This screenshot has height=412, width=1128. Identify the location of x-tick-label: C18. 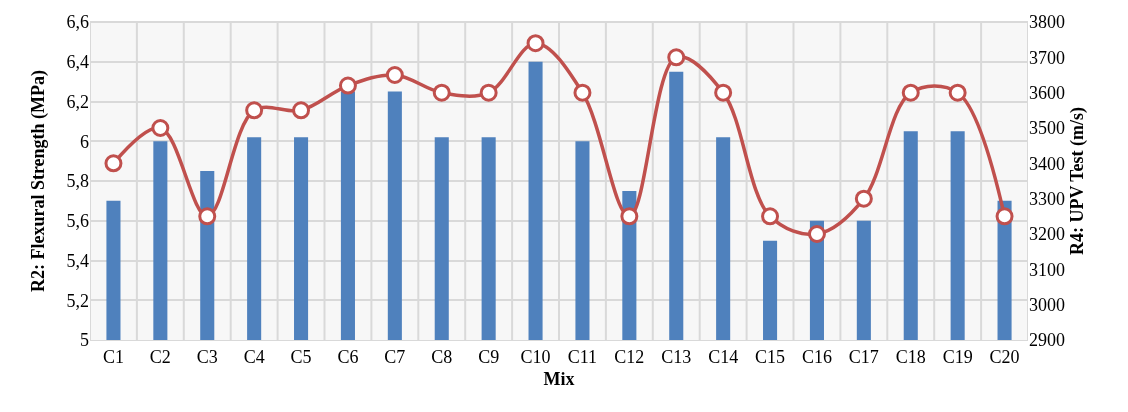
(910, 356).